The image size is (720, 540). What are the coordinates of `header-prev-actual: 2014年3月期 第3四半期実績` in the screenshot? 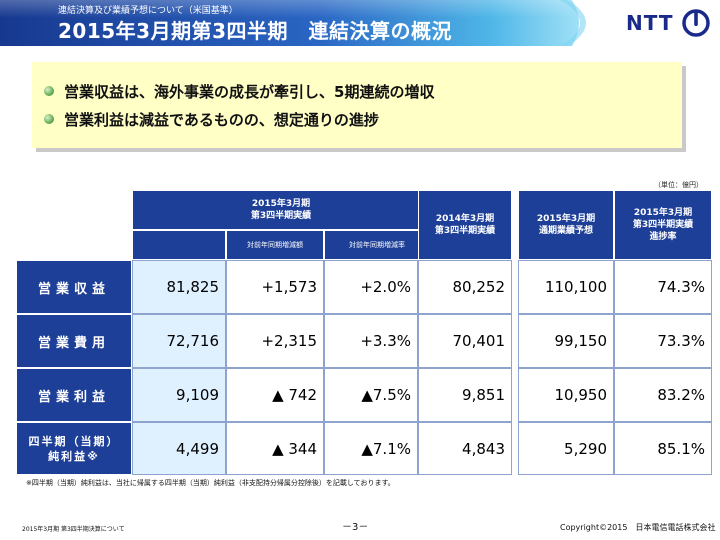 It's located at (465, 225).